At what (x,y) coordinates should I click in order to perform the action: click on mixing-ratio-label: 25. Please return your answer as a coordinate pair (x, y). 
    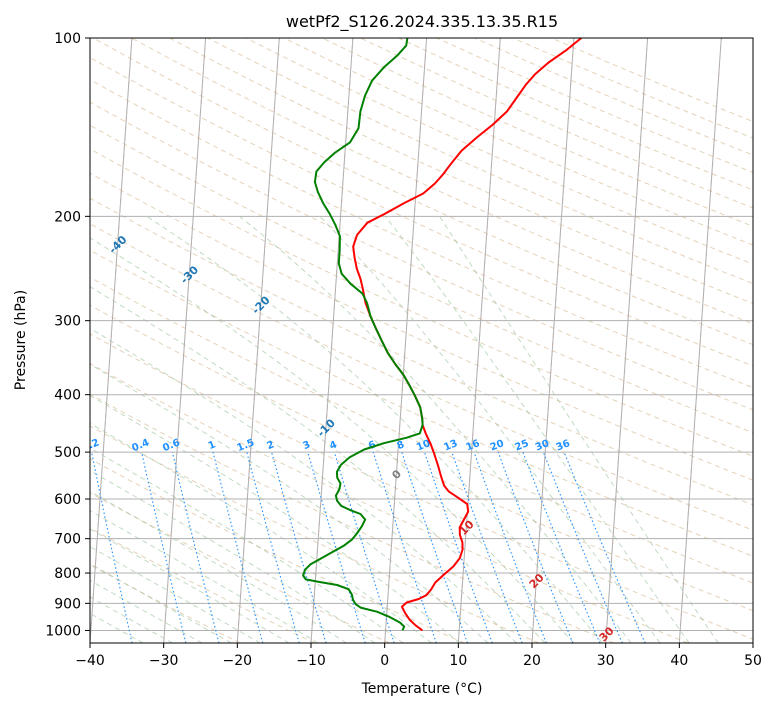
    Looking at the image, I should click on (521, 445).